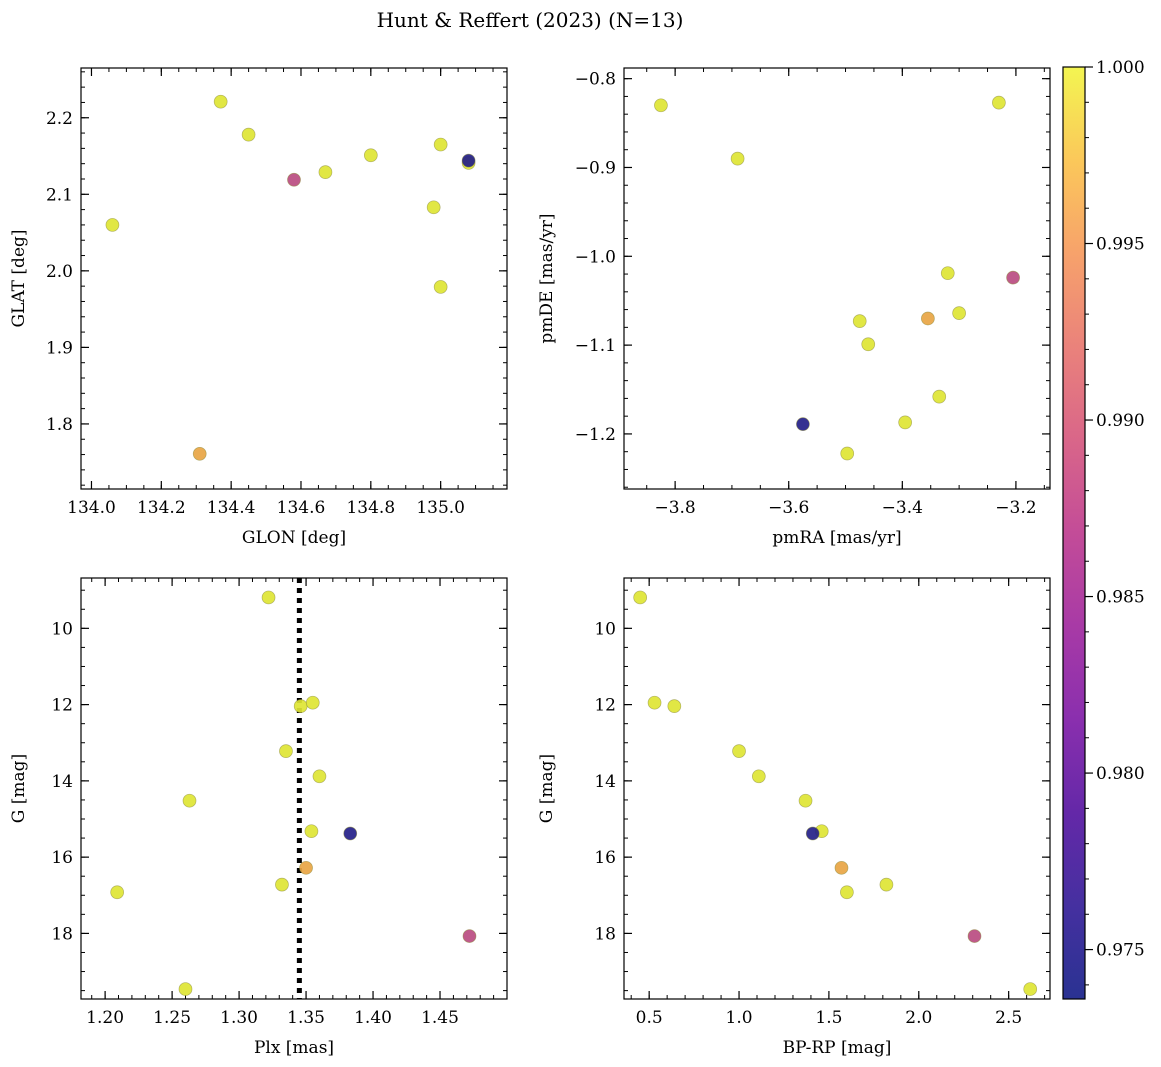 This screenshot has height=1067, width=1161. I want to click on x-tick-label: 134.8, so click(370, 508).